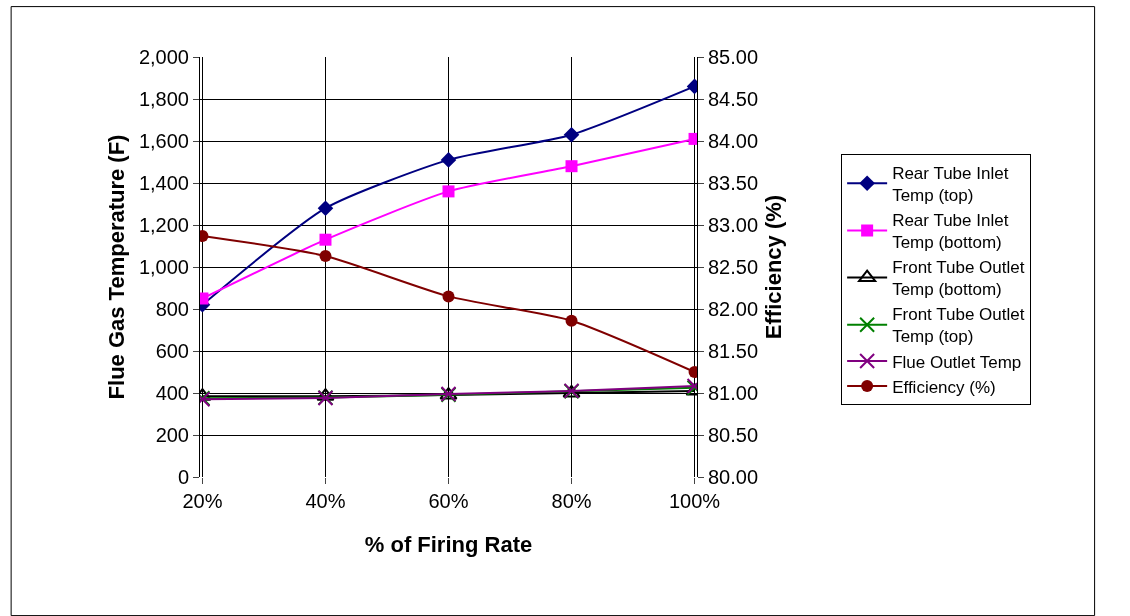 The height and width of the screenshot is (616, 1130). What do you see at coordinates (944, 387) in the screenshot?
I see `legend-label: Efficiency (%)` at bounding box center [944, 387].